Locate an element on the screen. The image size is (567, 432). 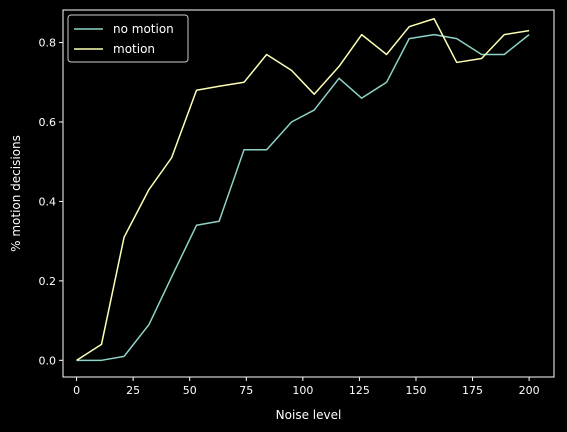
x-tick-label: 50 is located at coordinates (190, 390).